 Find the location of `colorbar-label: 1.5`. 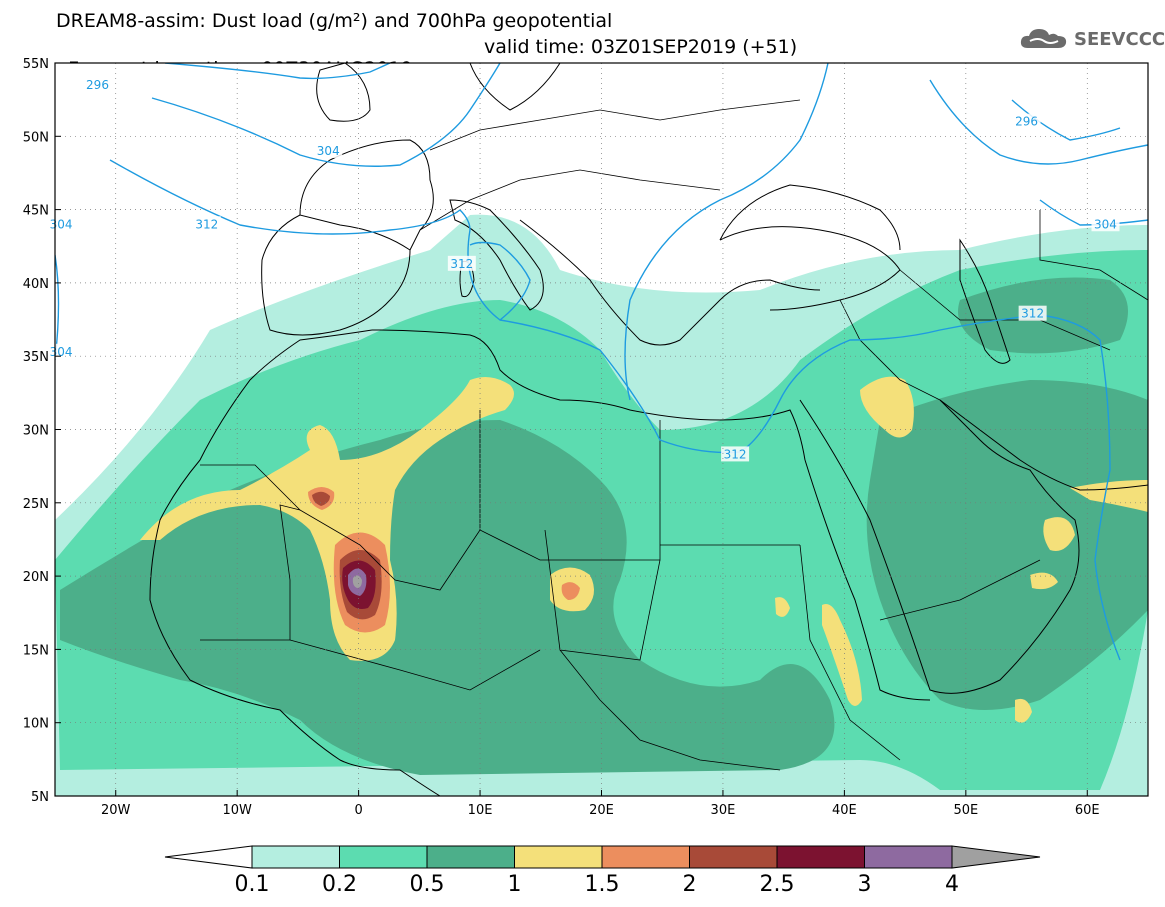

colorbar-label: 1.5 is located at coordinates (602, 884).